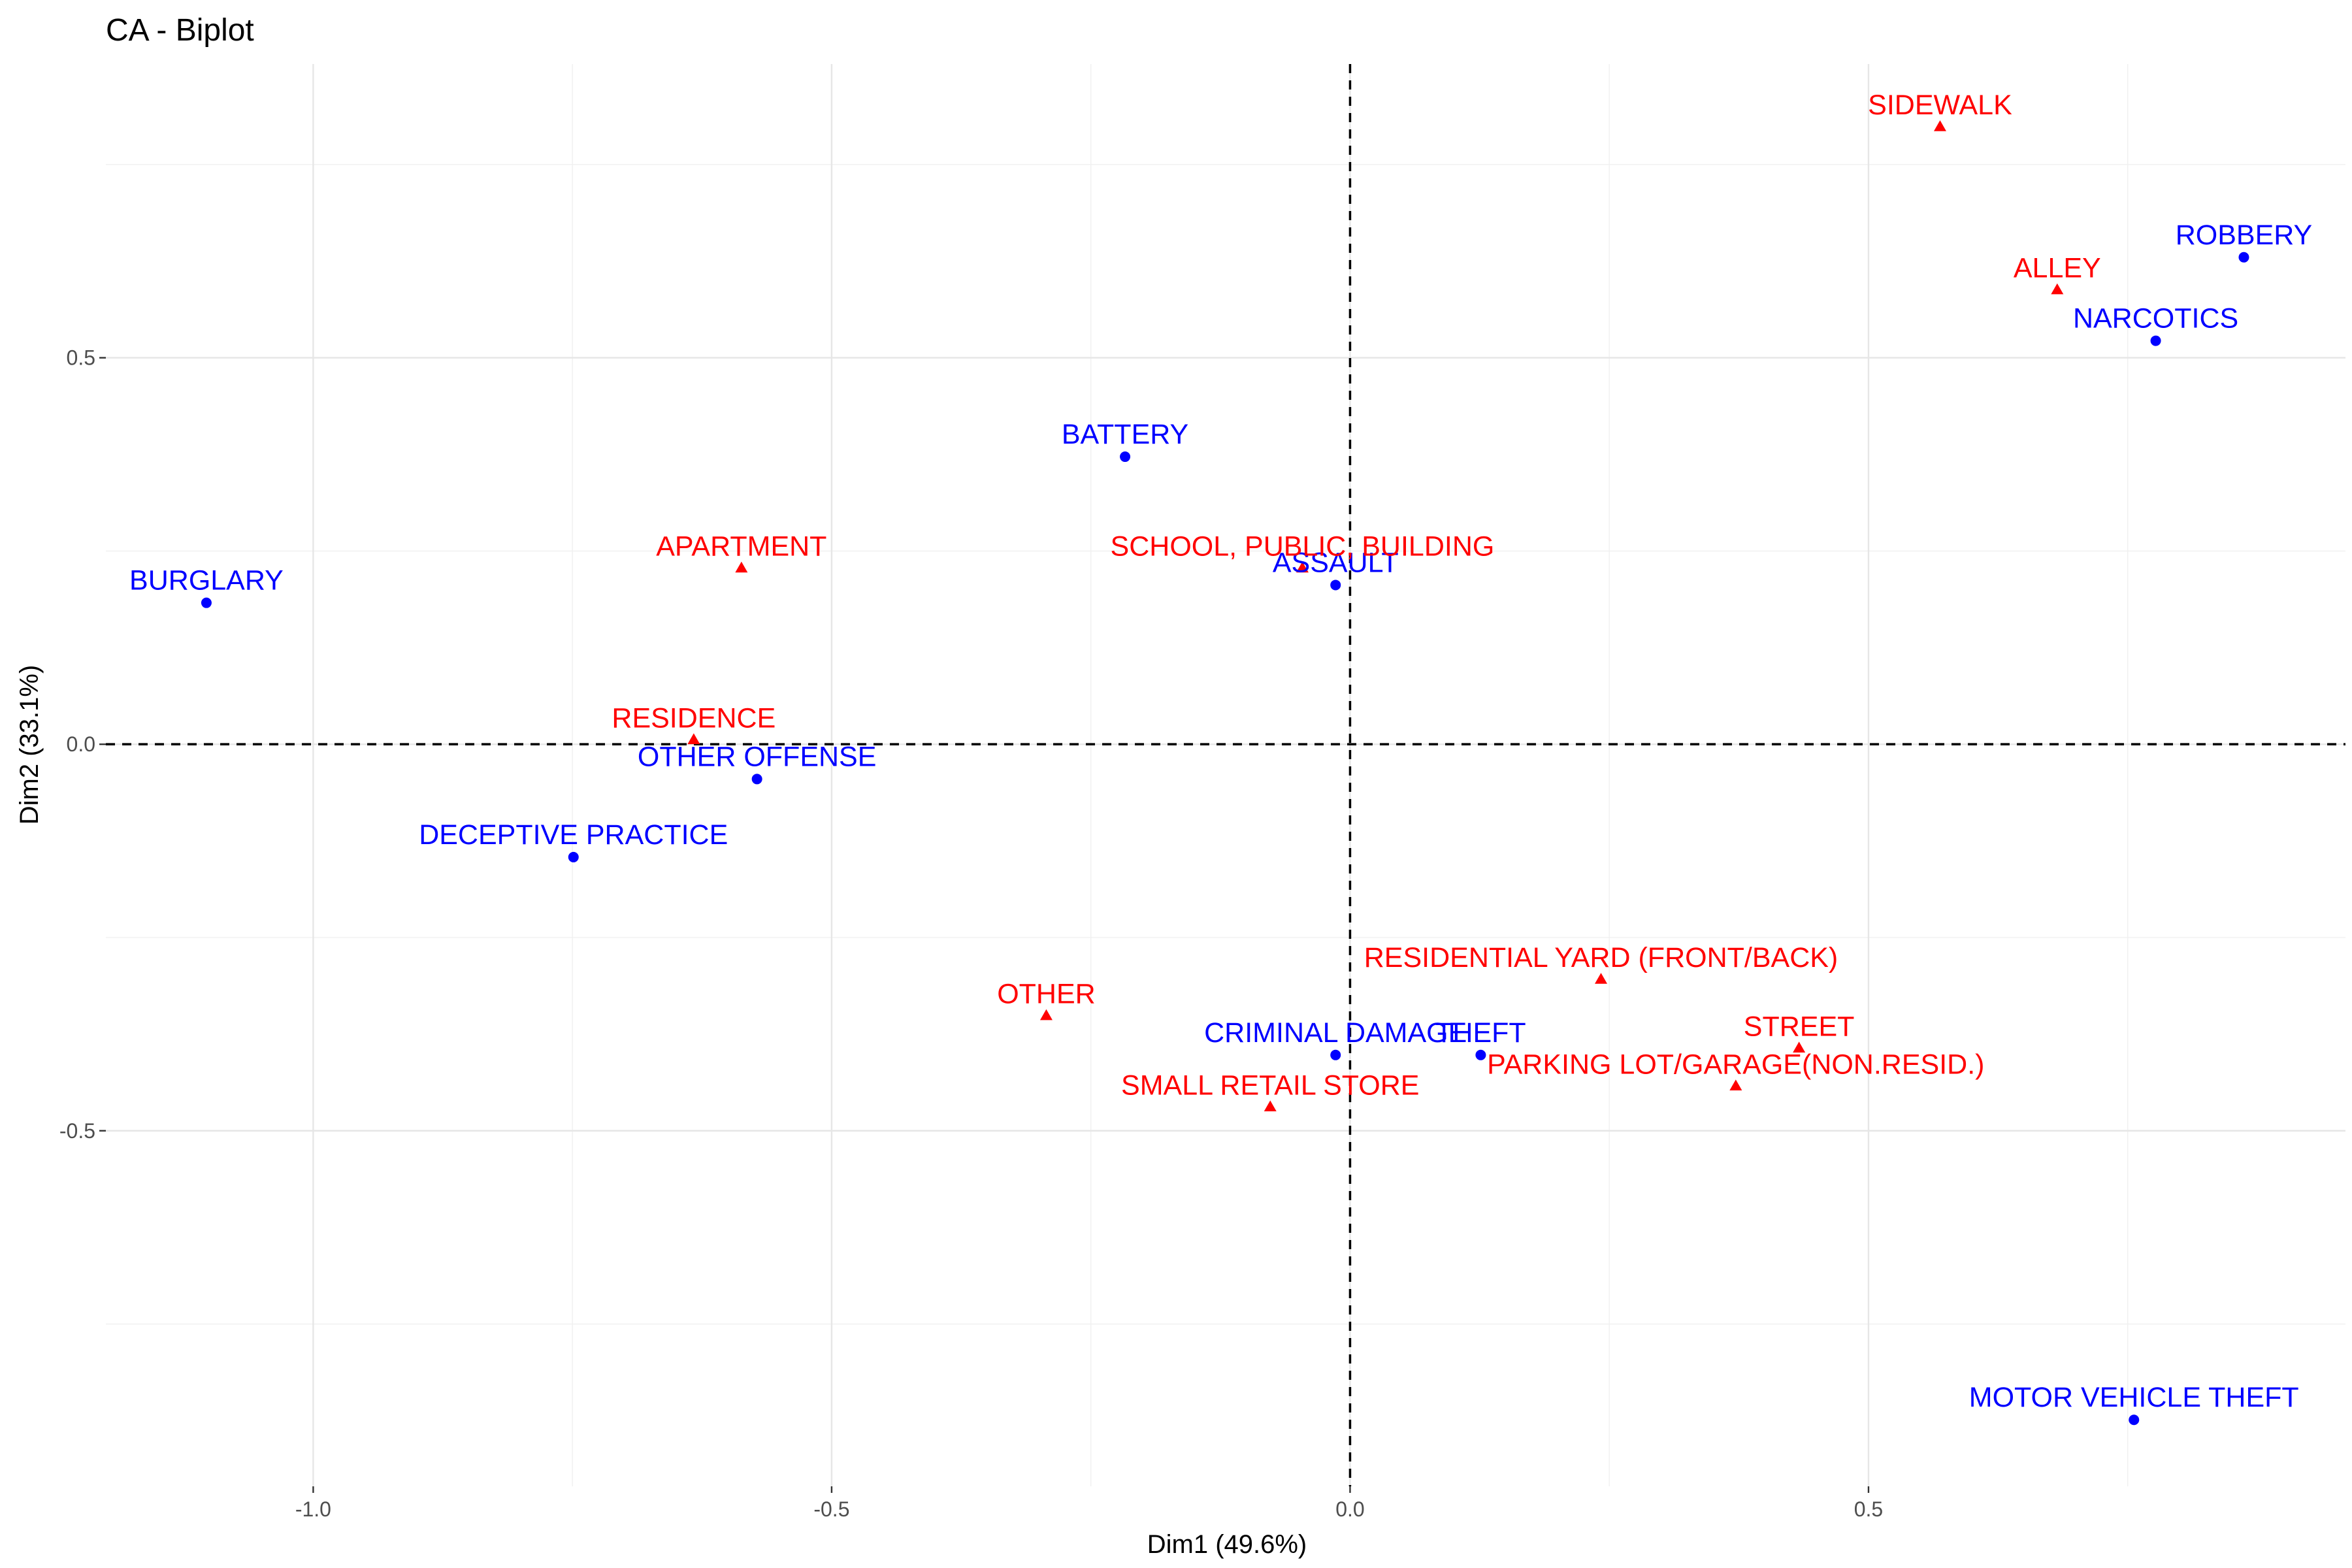  I want to click on label-apartment: APARTMENT, so click(741, 547).